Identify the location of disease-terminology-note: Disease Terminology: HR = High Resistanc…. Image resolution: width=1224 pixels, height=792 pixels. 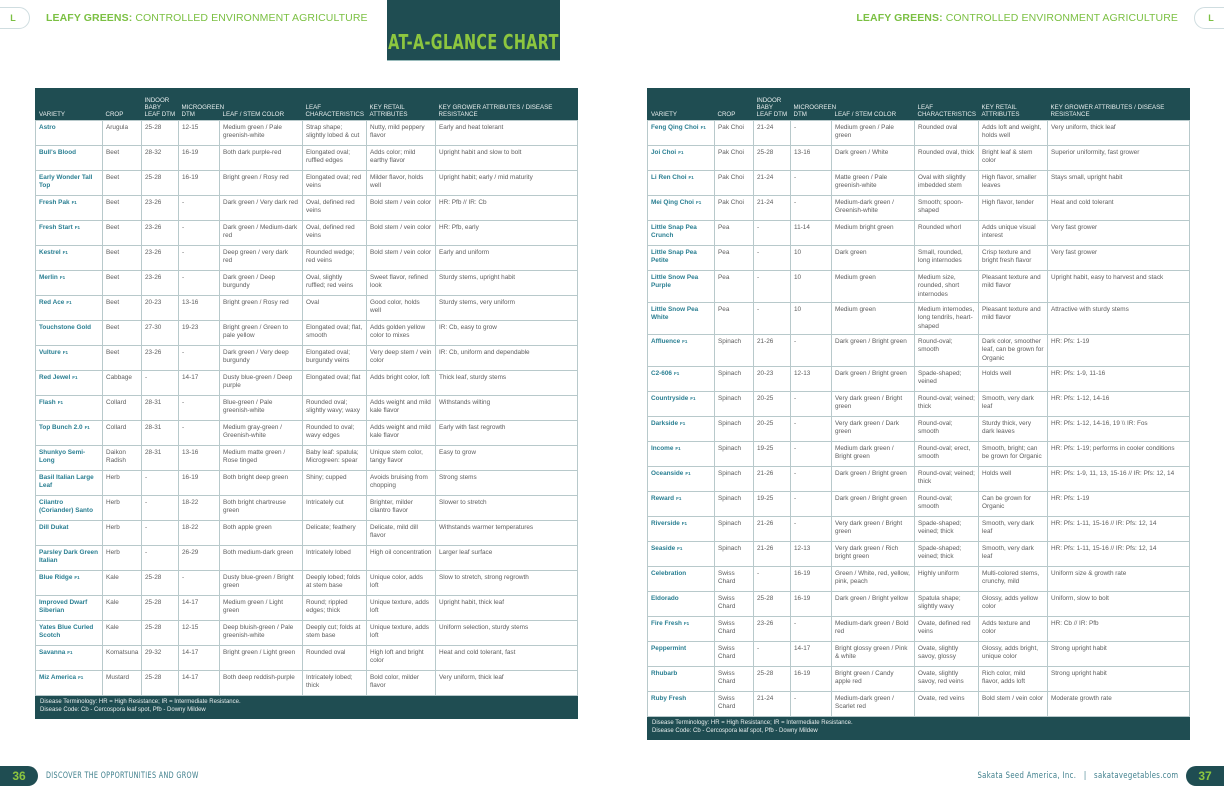
(752, 722).